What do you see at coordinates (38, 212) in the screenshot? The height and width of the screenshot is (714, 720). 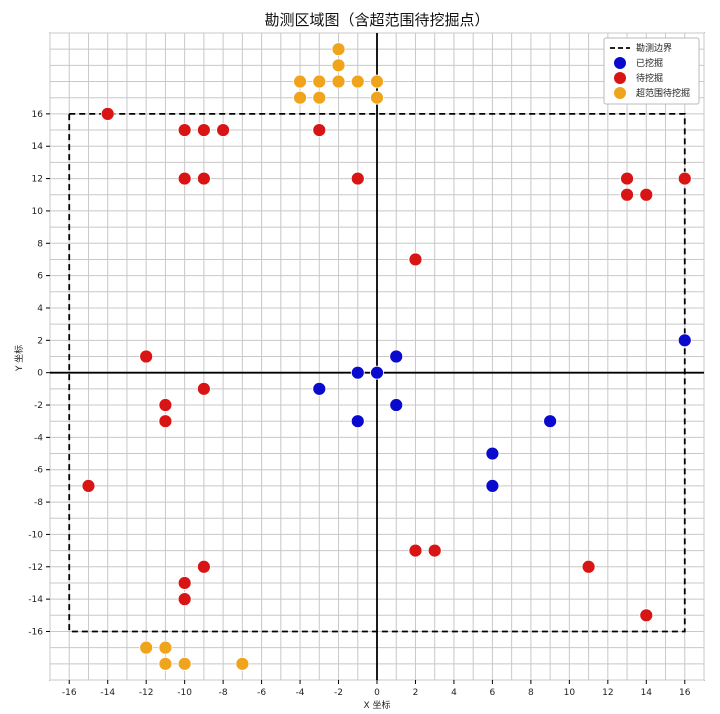 I see `y-tick-label: 10` at bounding box center [38, 212].